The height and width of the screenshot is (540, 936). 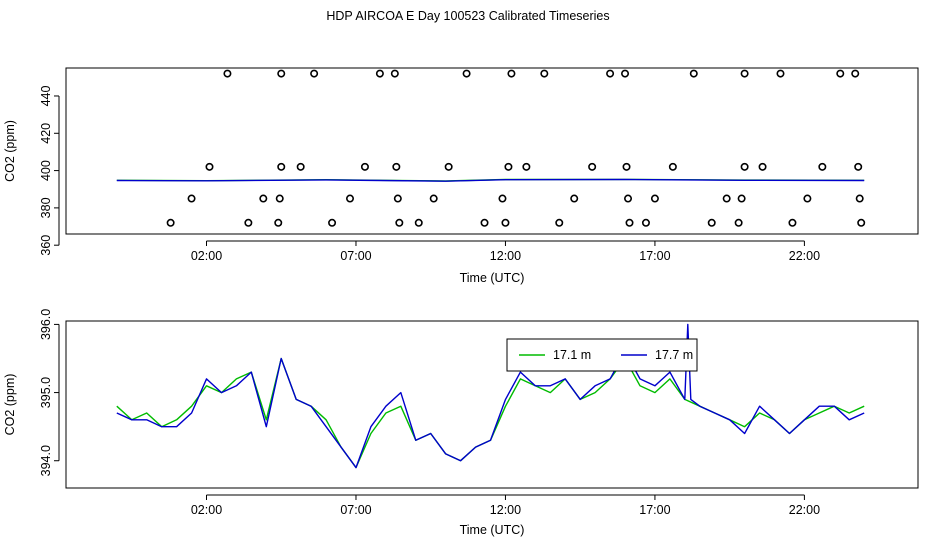 What do you see at coordinates (46, 170) in the screenshot?
I see `y-tick-label: 400` at bounding box center [46, 170].